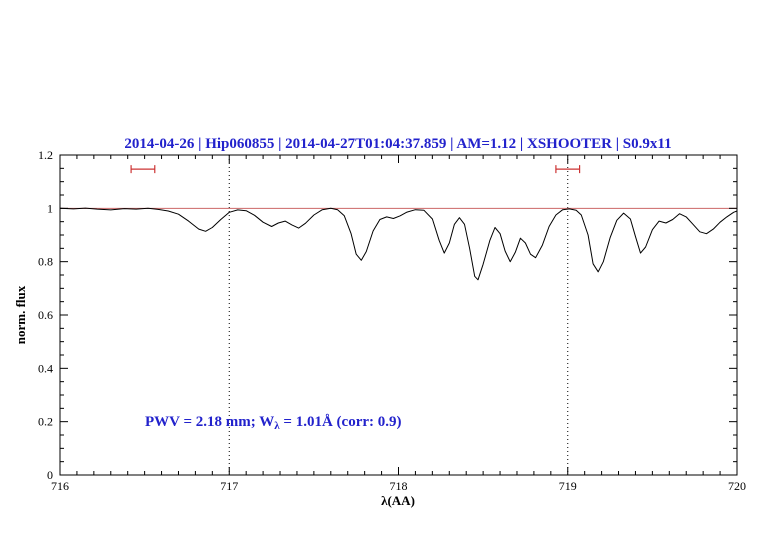 The image size is (782, 542). I want to click on x-tick-label: 716, so click(60, 486).